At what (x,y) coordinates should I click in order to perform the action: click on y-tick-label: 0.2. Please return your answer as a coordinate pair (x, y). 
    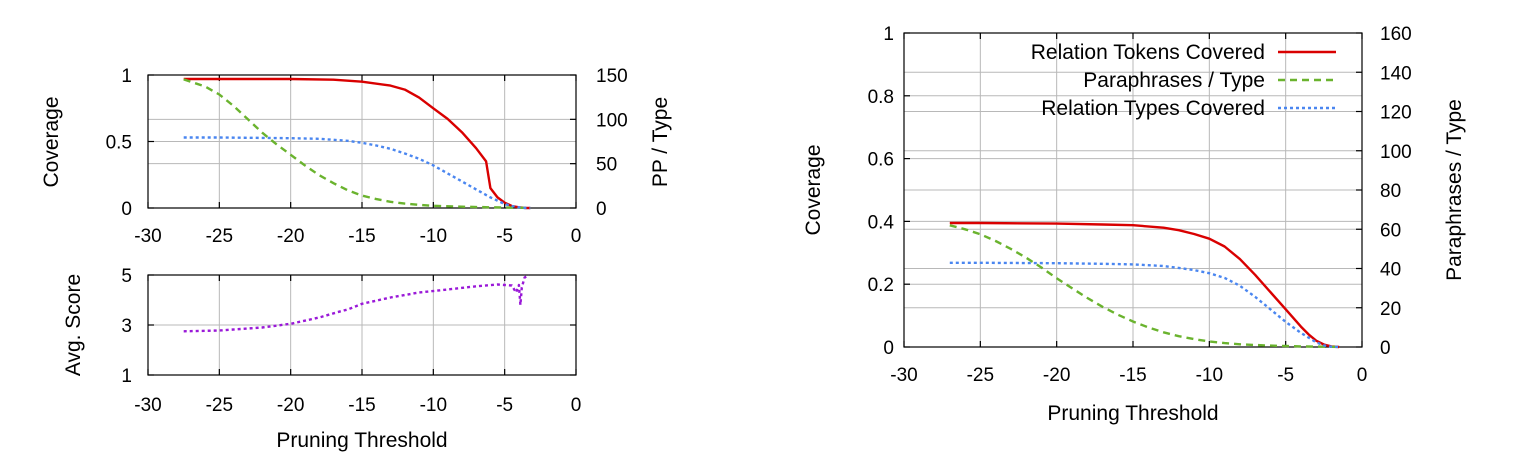
    Looking at the image, I should click on (881, 285).